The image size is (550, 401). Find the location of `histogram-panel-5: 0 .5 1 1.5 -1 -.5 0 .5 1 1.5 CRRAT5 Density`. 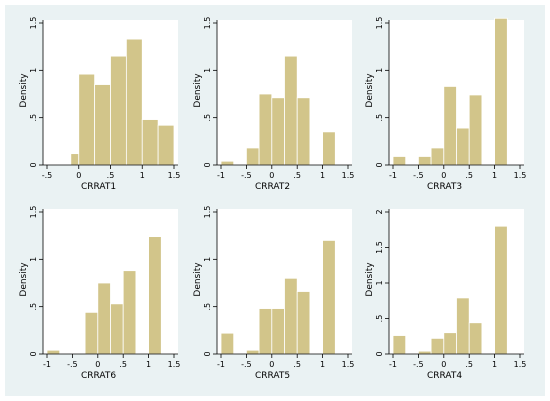

histogram-panel-5: 0 .5 1 1.5 -1 -.5 0 .5 1 1.5 CRRAT5 Density is located at coordinates (273, 293).